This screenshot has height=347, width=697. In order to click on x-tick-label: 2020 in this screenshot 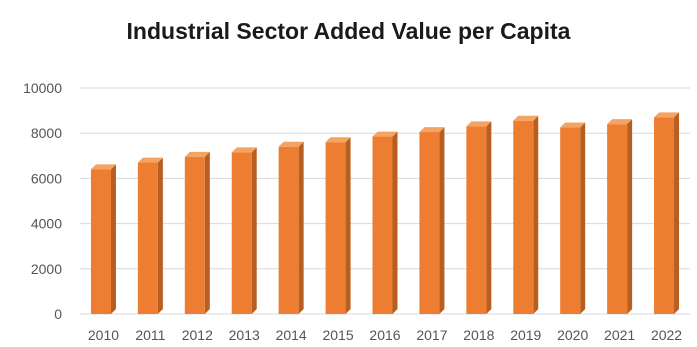, I will do `click(572, 335)`.